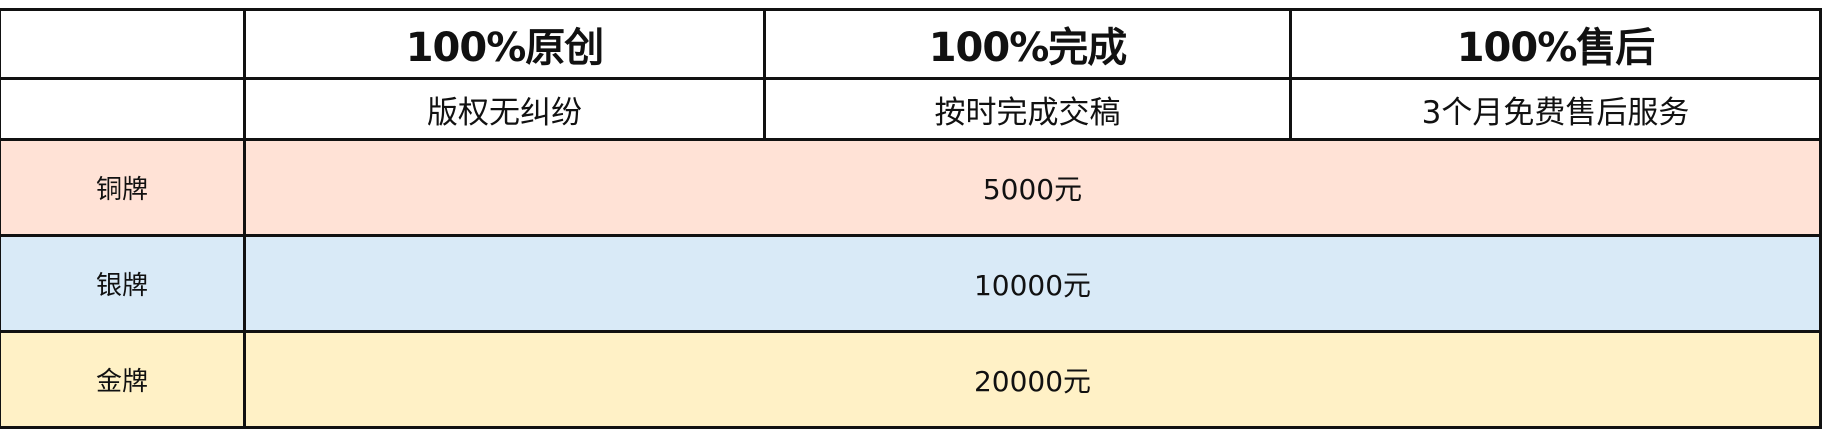  What do you see at coordinates (1555, 44) in the screenshot?
I see `feature-title-aftersales: 100%售后` at bounding box center [1555, 44].